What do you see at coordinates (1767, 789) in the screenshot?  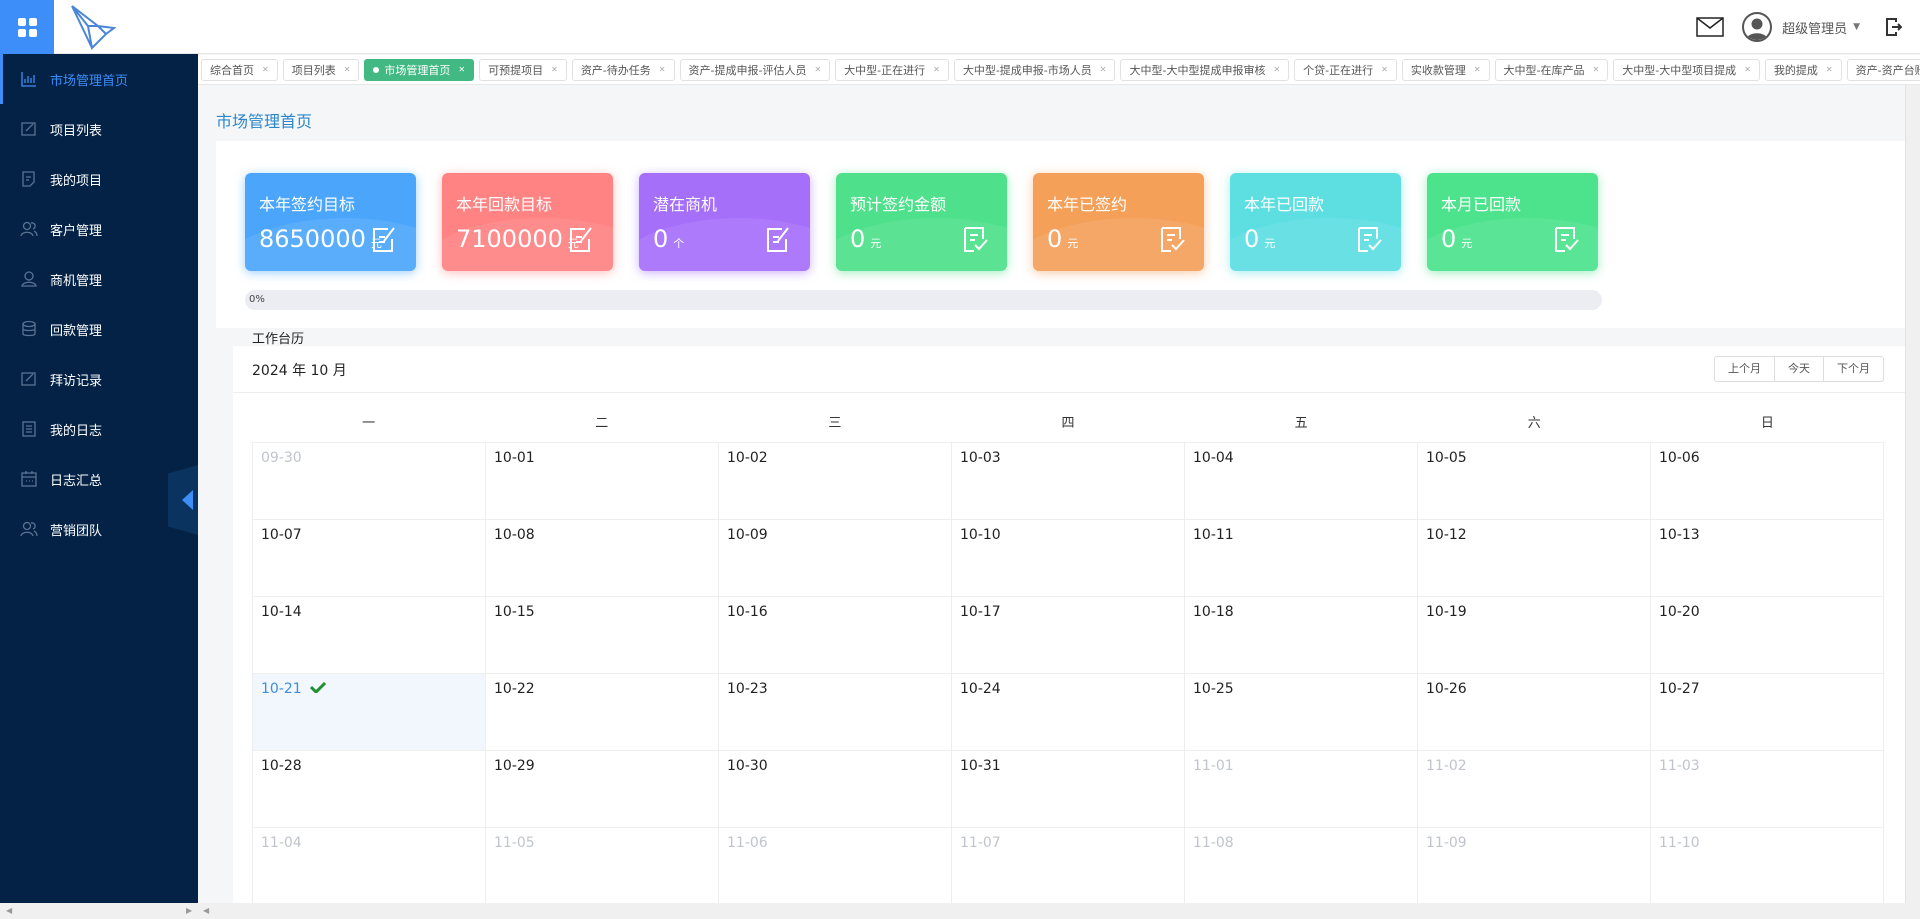 I see `calendar-day: 11-03` at bounding box center [1767, 789].